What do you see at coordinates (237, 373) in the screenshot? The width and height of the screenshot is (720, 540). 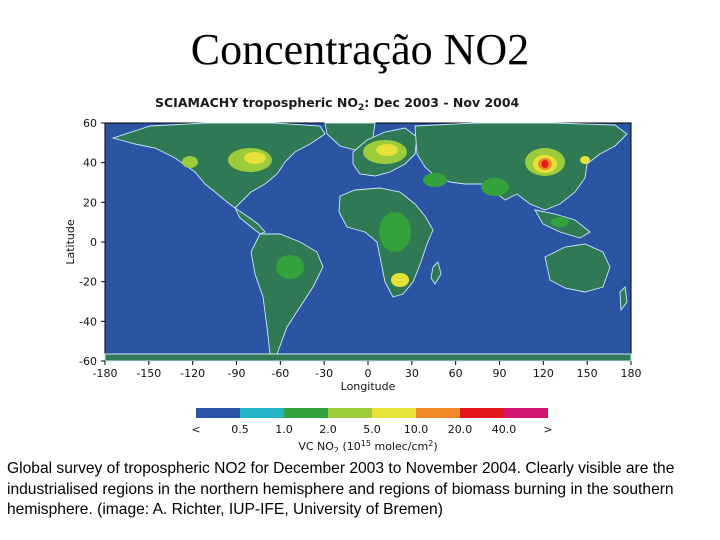 I see `lon-tick-label: -90` at bounding box center [237, 373].